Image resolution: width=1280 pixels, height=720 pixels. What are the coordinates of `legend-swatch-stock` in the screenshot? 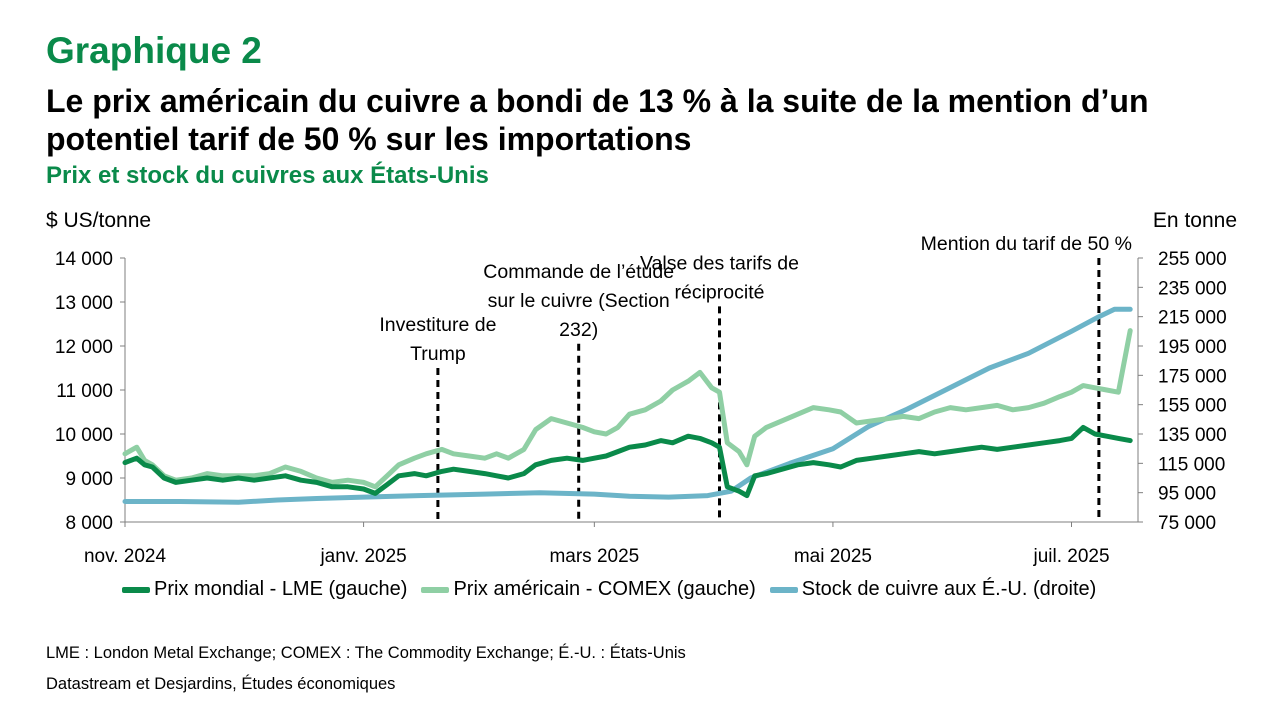 It's located at (783, 589).